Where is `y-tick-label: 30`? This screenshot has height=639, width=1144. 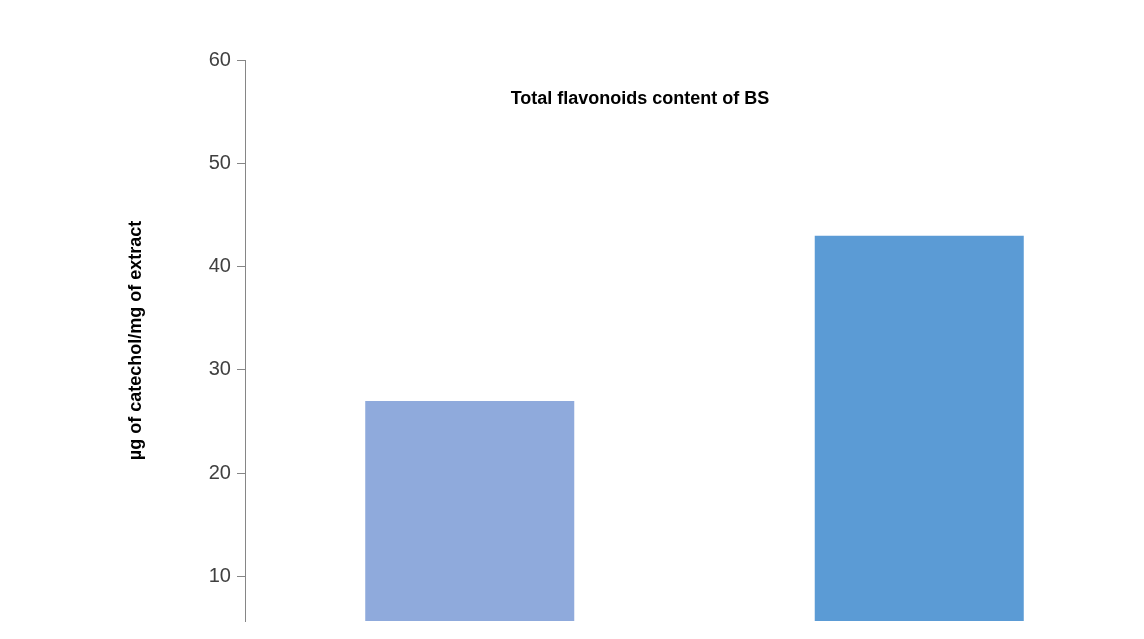 y-tick-label: 30 is located at coordinates (219, 368).